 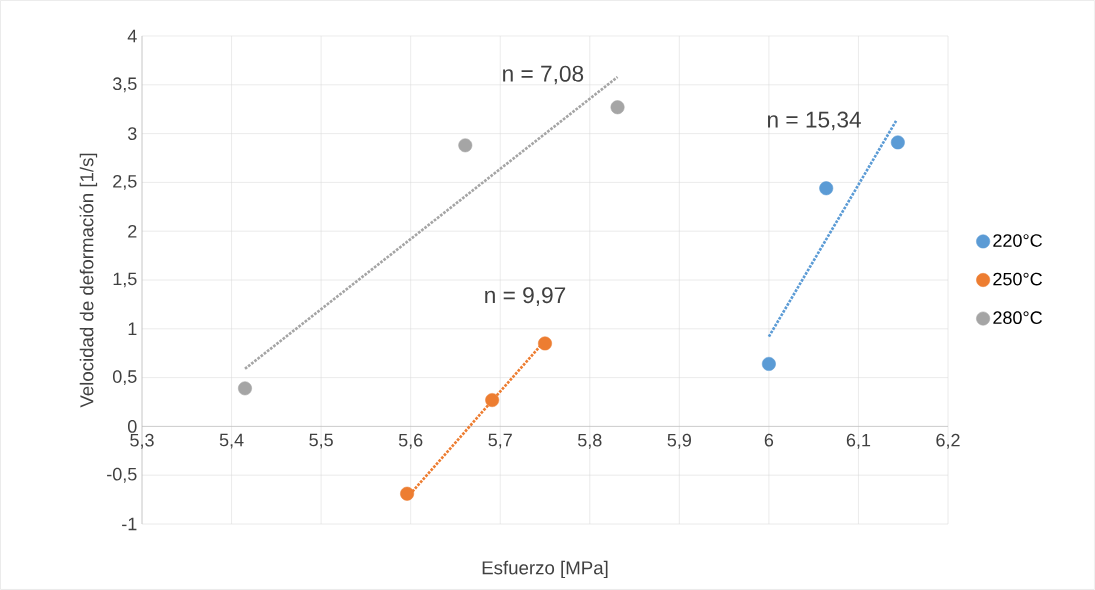 I want to click on y-tick-label: -1, so click(x=129, y=524).